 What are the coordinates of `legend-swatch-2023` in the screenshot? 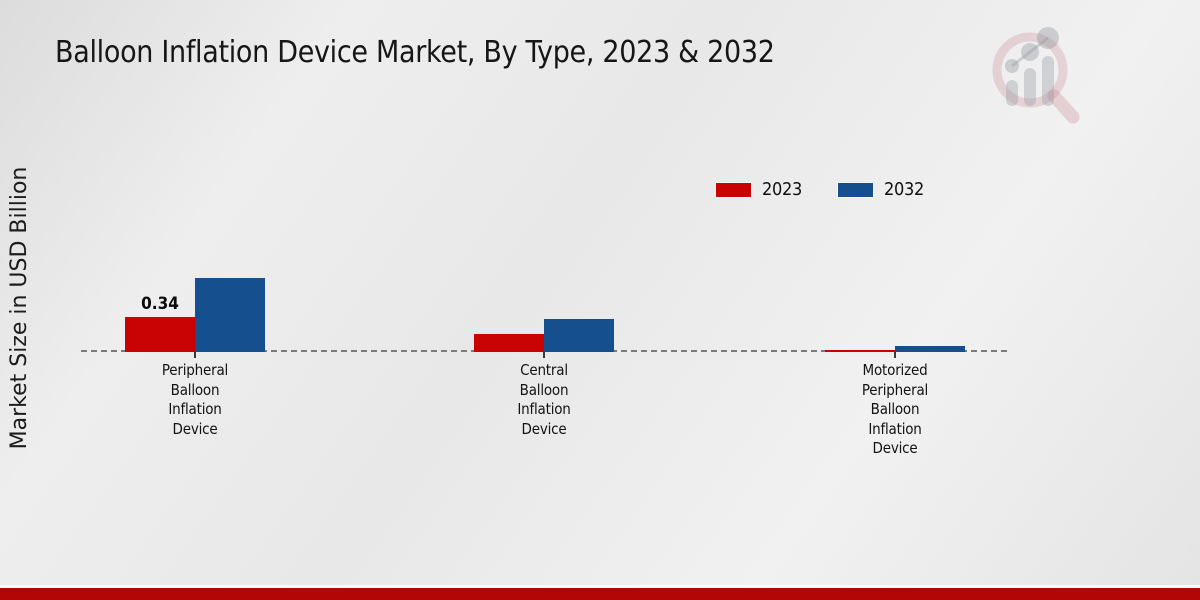 It's located at (733, 189).